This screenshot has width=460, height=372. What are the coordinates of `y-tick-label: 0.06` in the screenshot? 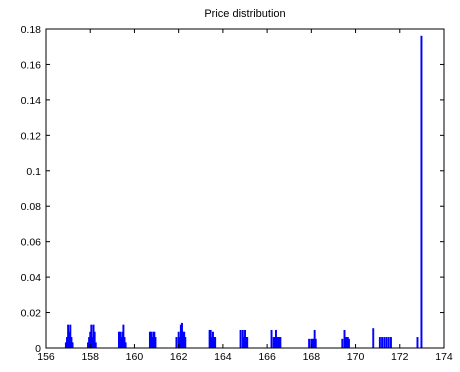 It's located at (31, 243).